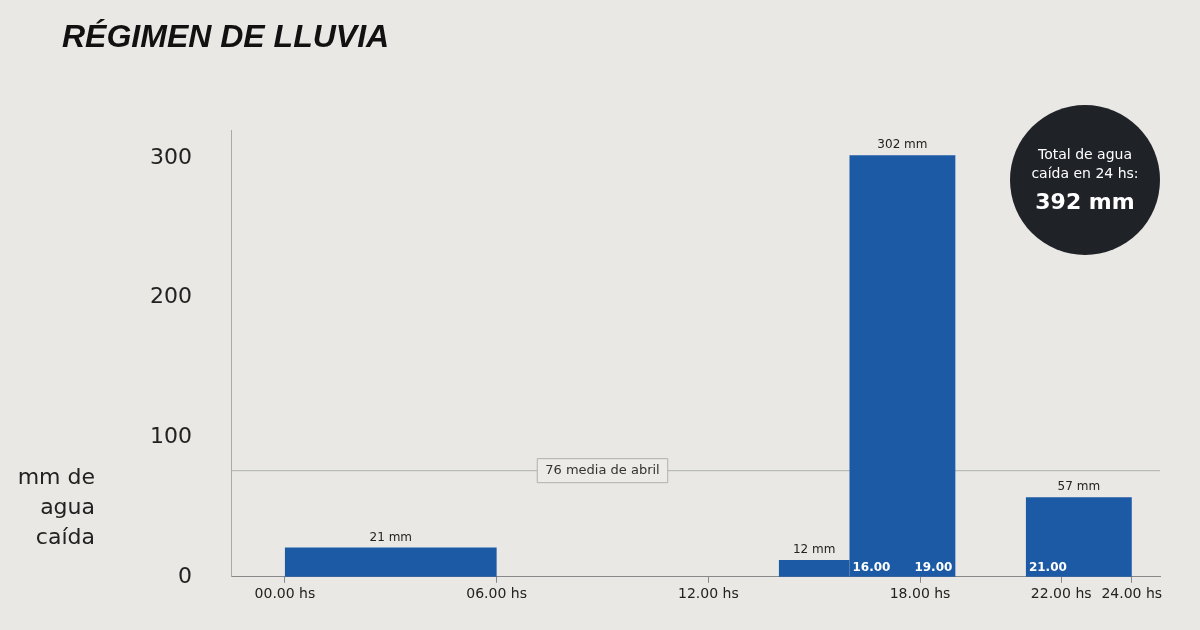  What do you see at coordinates (391, 536) in the screenshot?
I see `data-label: 21 mm` at bounding box center [391, 536].